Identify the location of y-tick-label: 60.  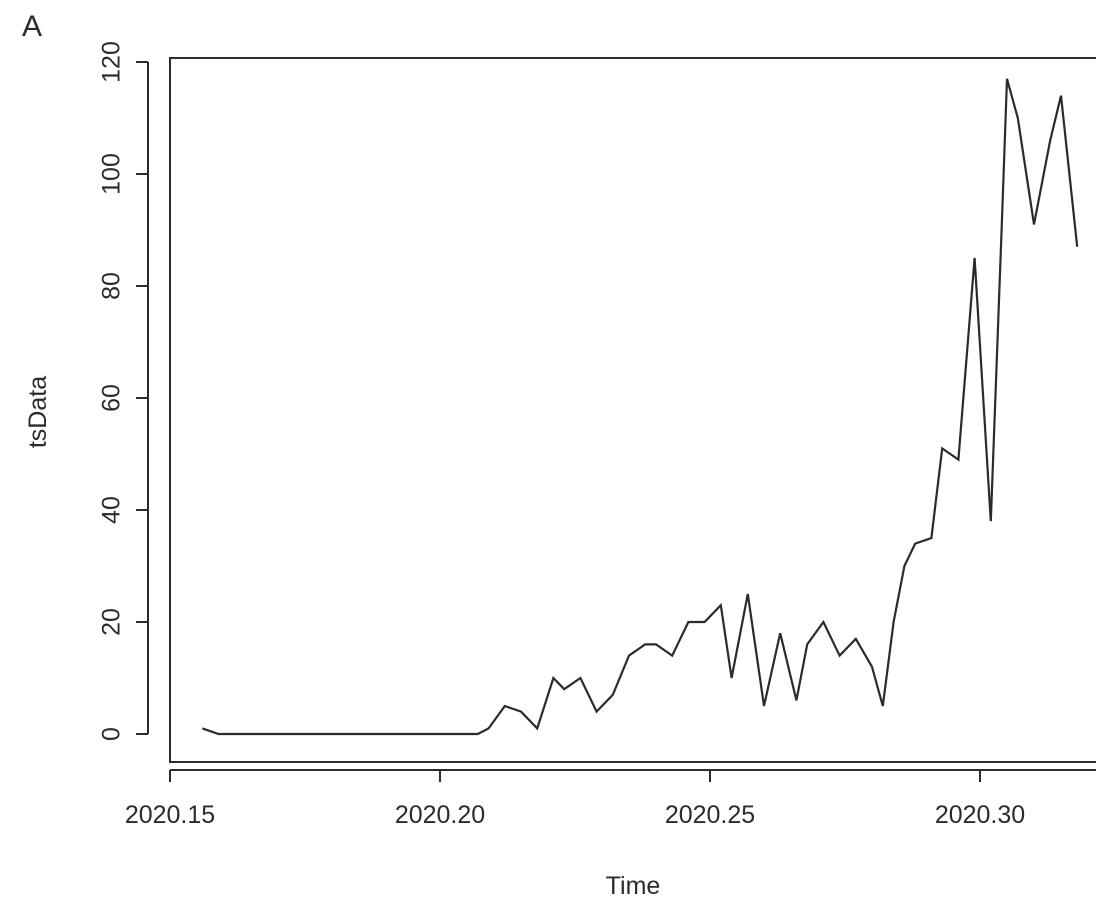
(112, 398).